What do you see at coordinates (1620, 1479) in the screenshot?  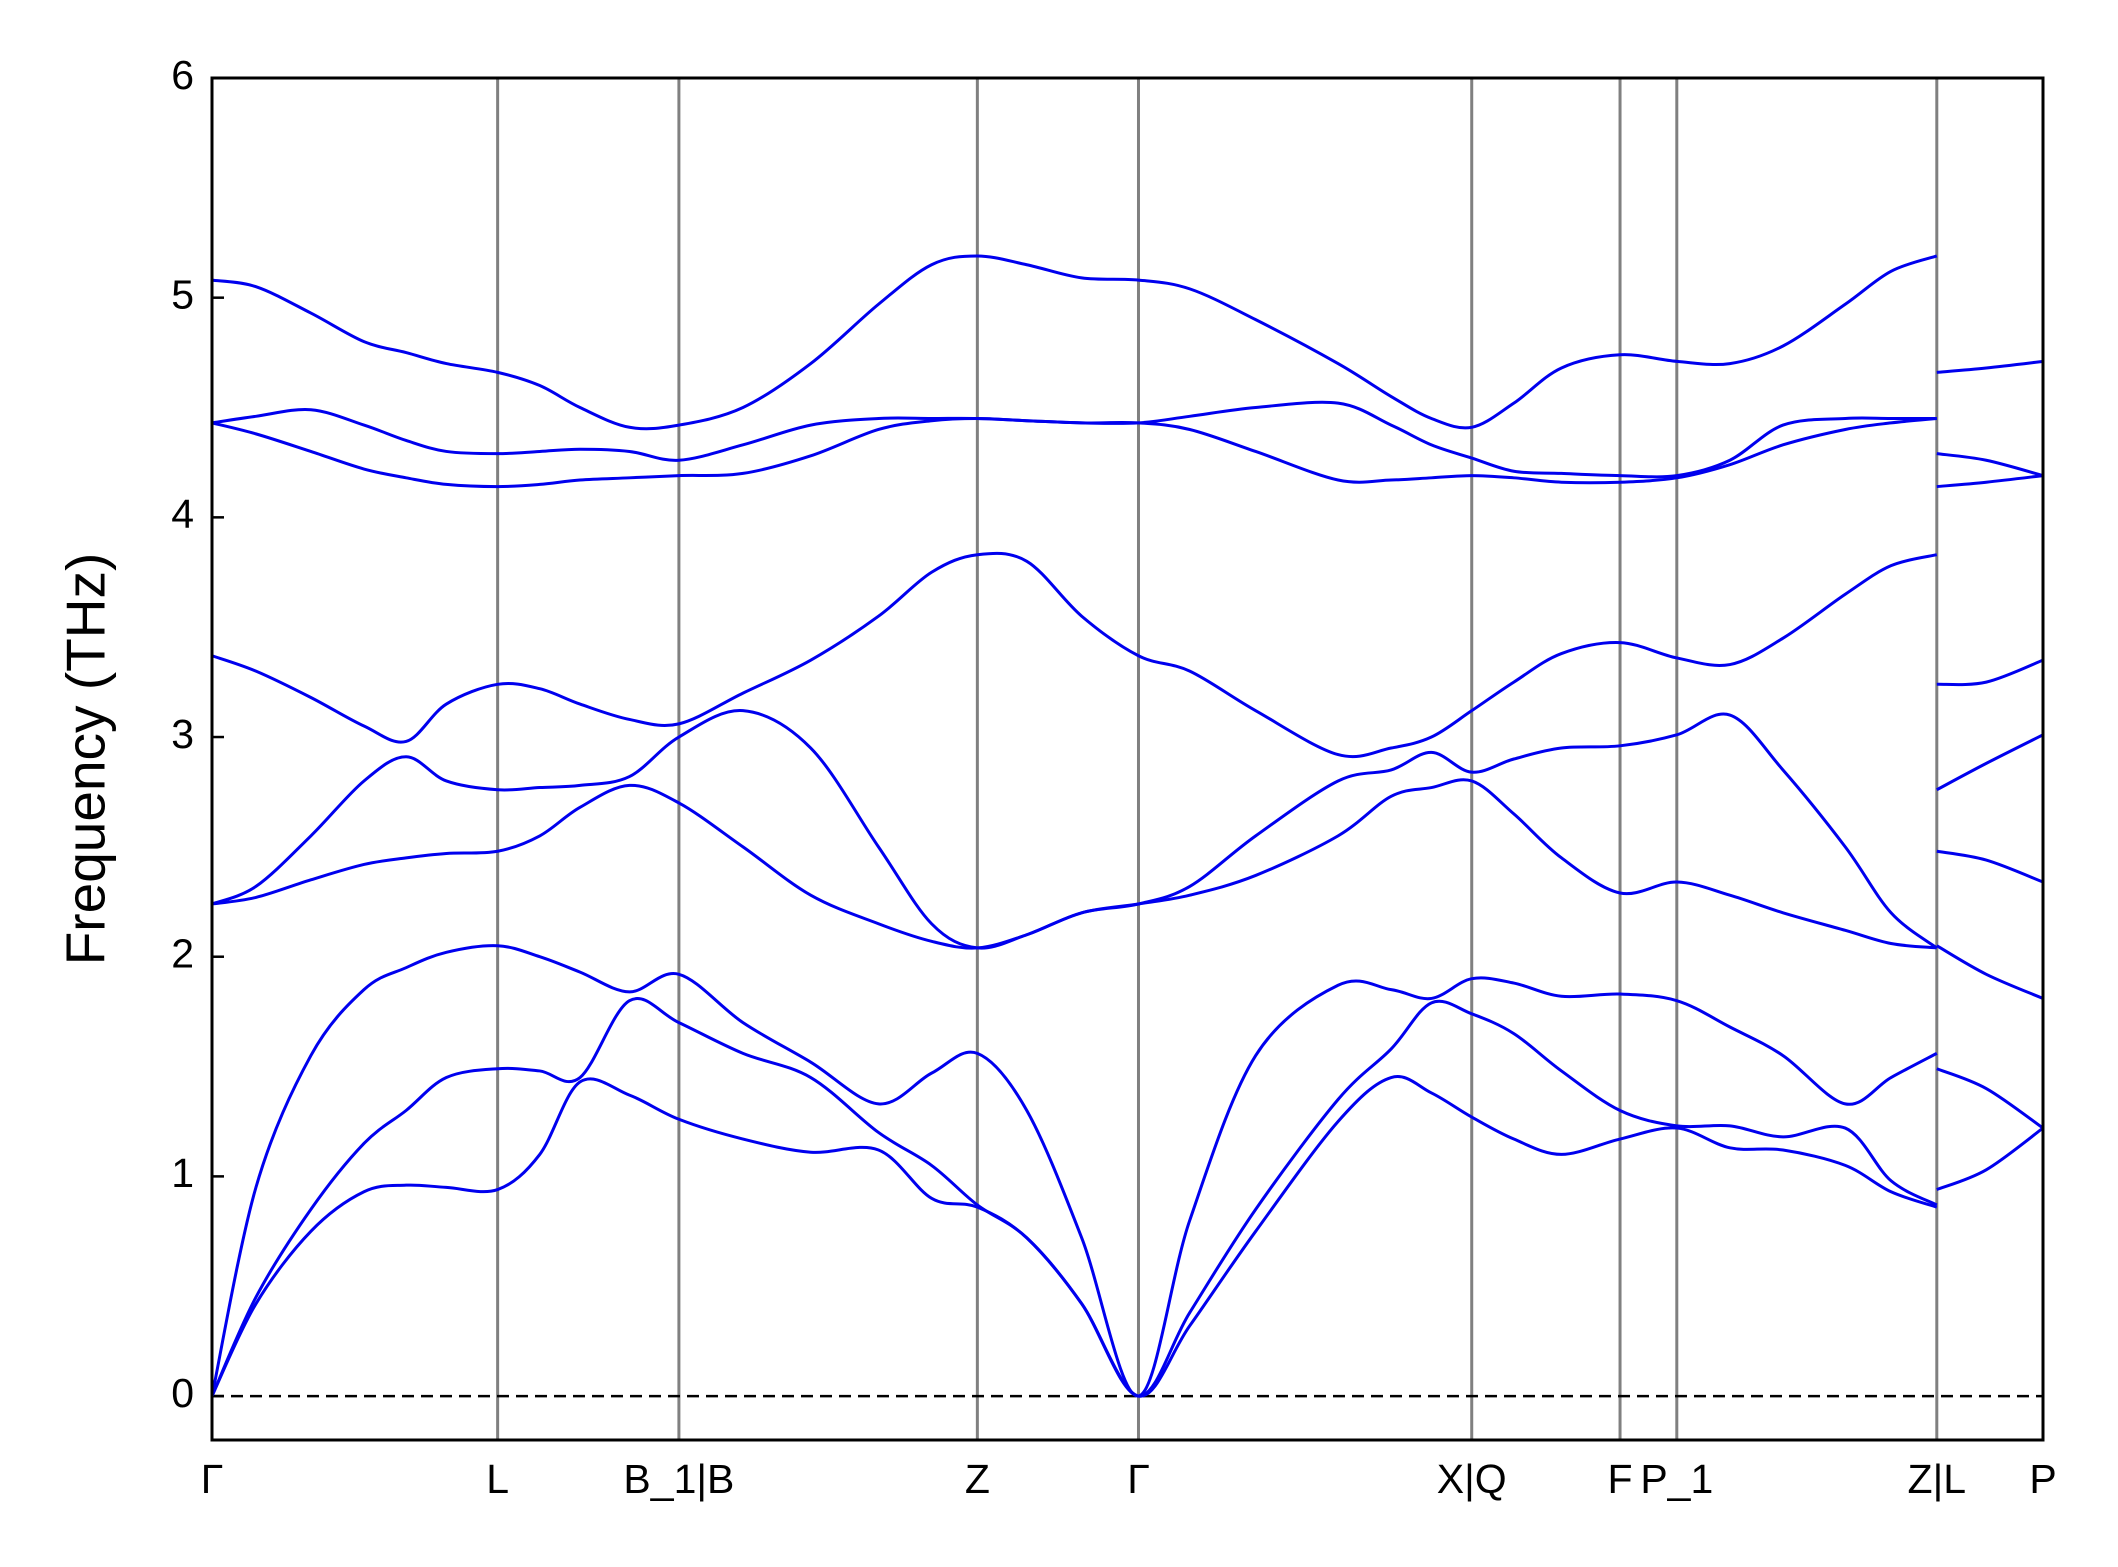 I see `x-tick-label: F` at bounding box center [1620, 1479].